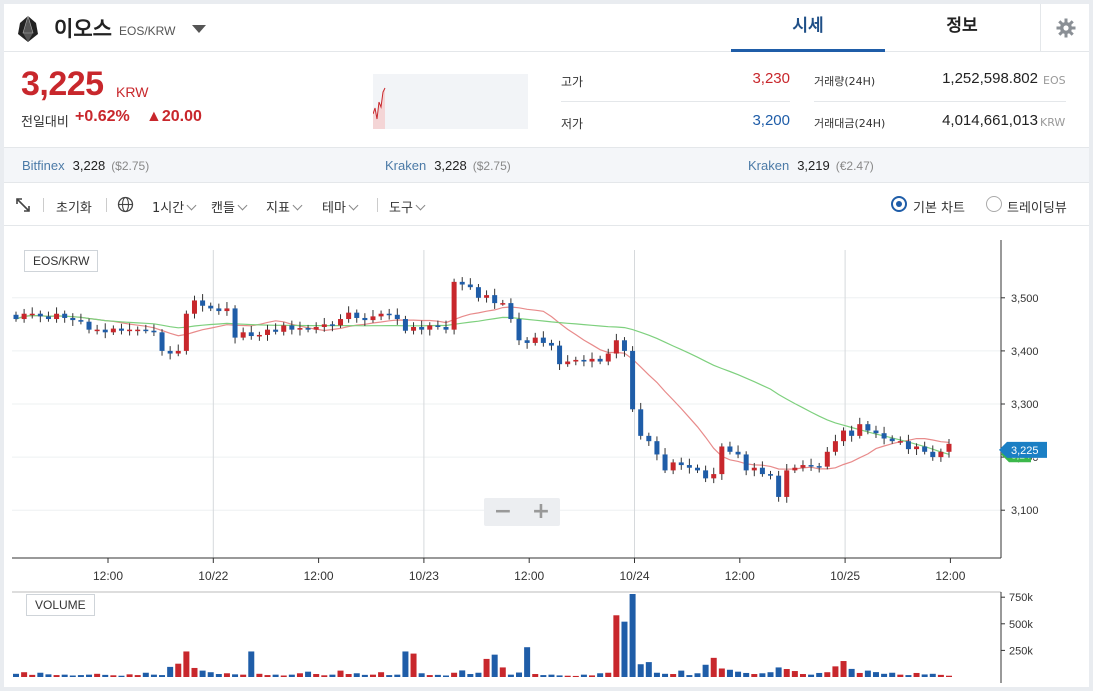  Describe the element at coordinates (147, 31) in the screenshot. I see `coin-pair: EOS/KRW` at that location.